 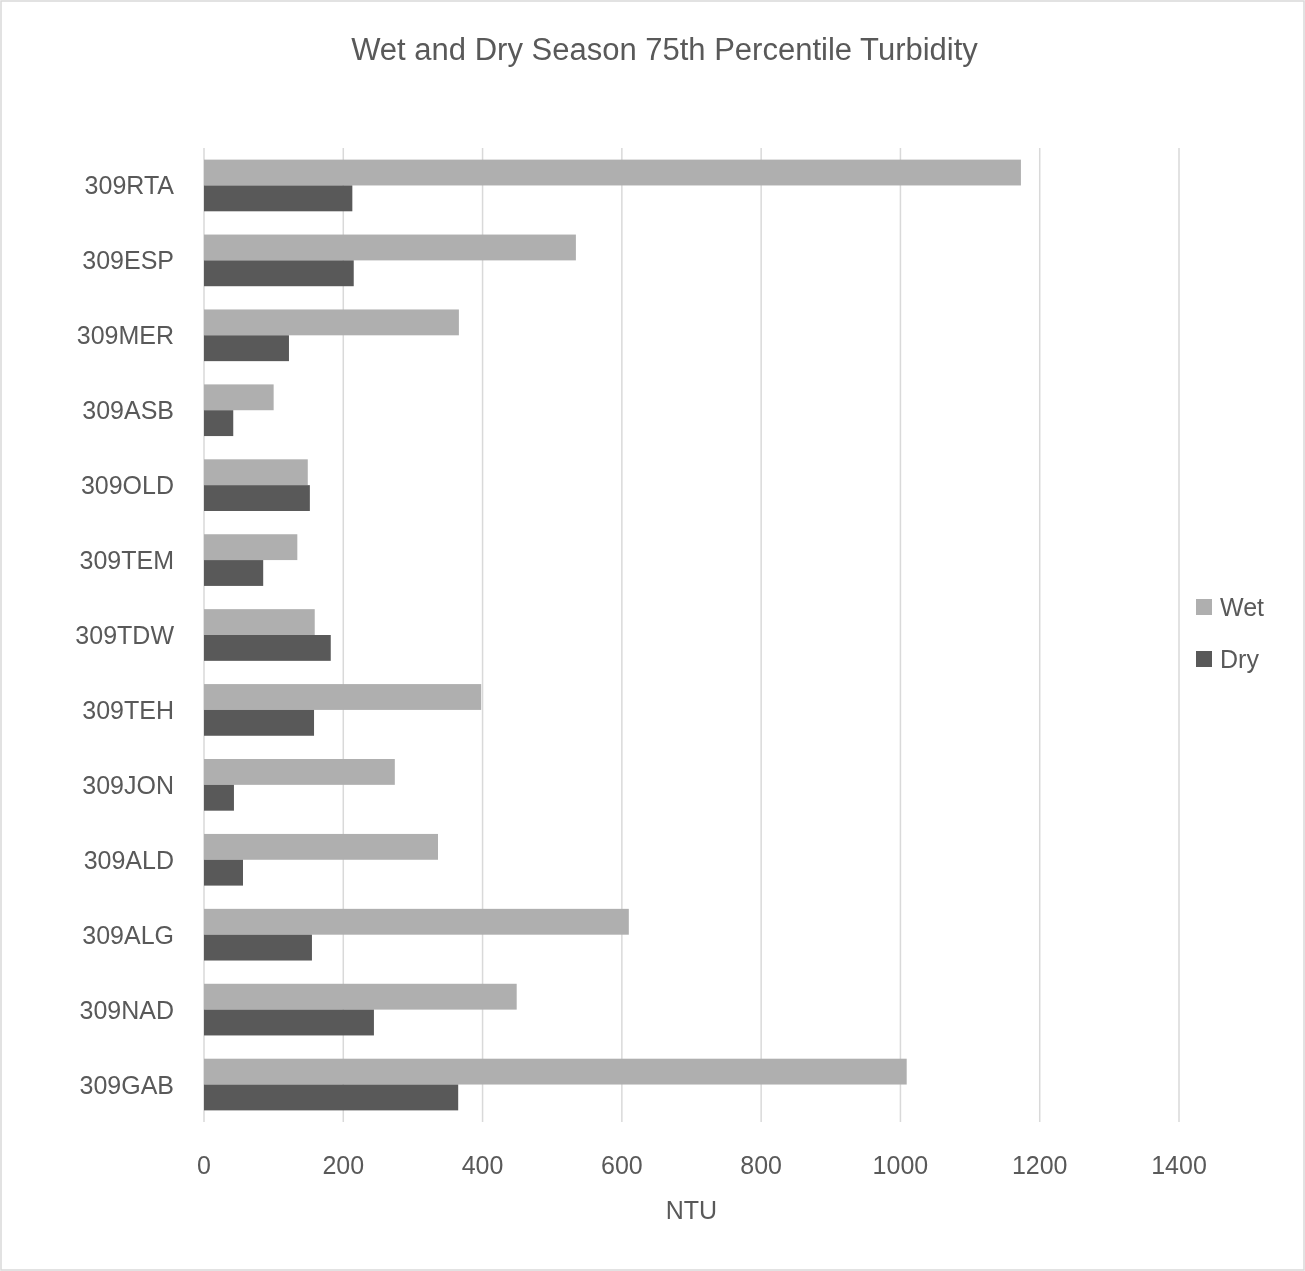 I want to click on x-tick-label: 1200, so click(x=1039, y=1165).